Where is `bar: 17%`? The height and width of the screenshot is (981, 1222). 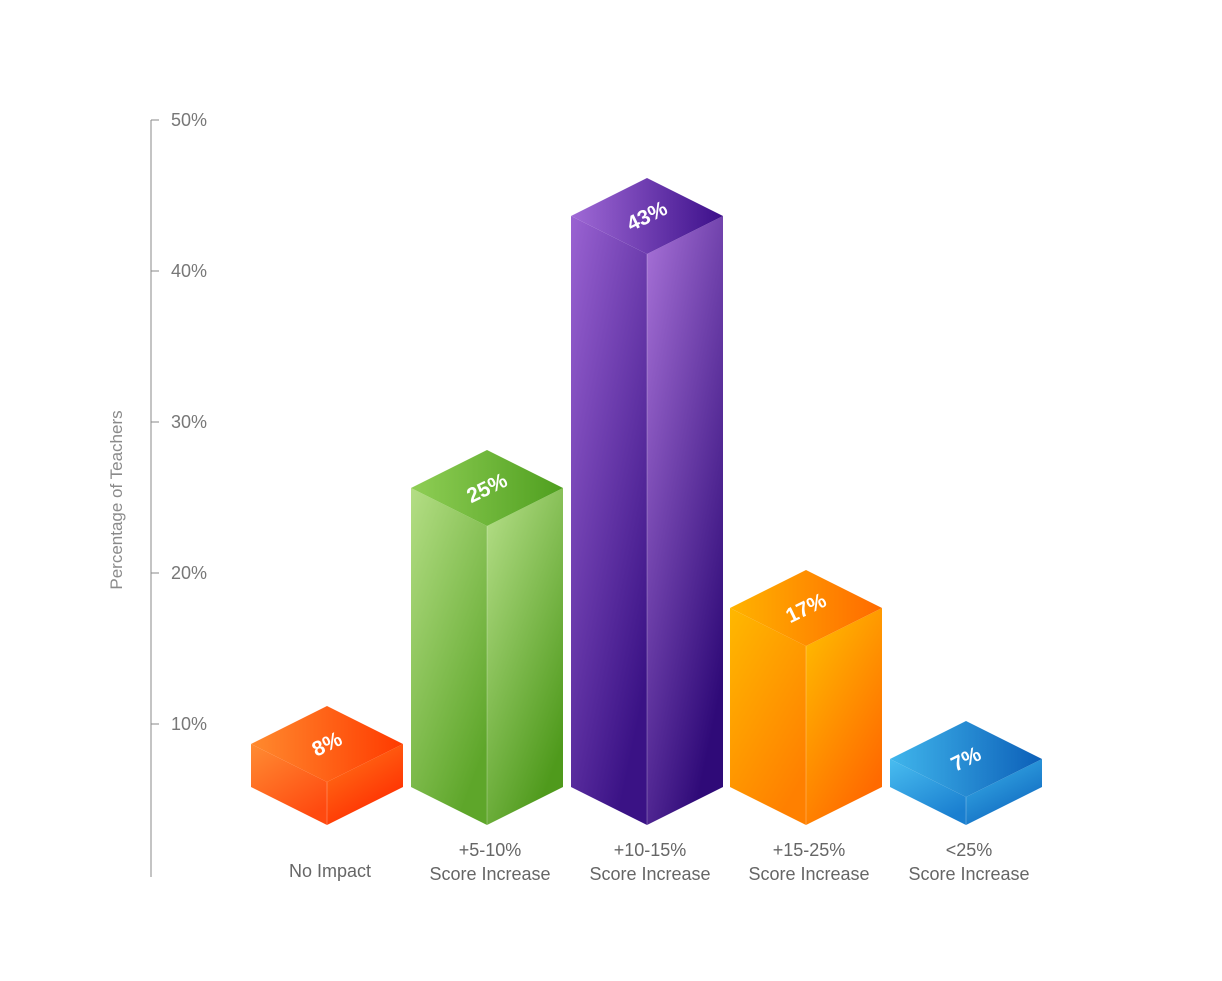 bar: 17% is located at coordinates (806, 697).